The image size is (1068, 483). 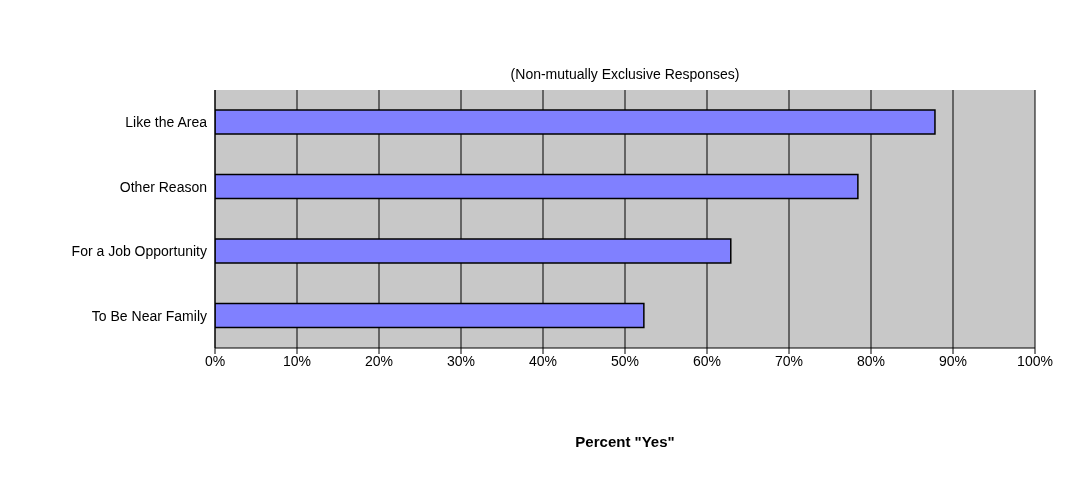 I want to click on x-tick-label: 70%, so click(x=789, y=360).